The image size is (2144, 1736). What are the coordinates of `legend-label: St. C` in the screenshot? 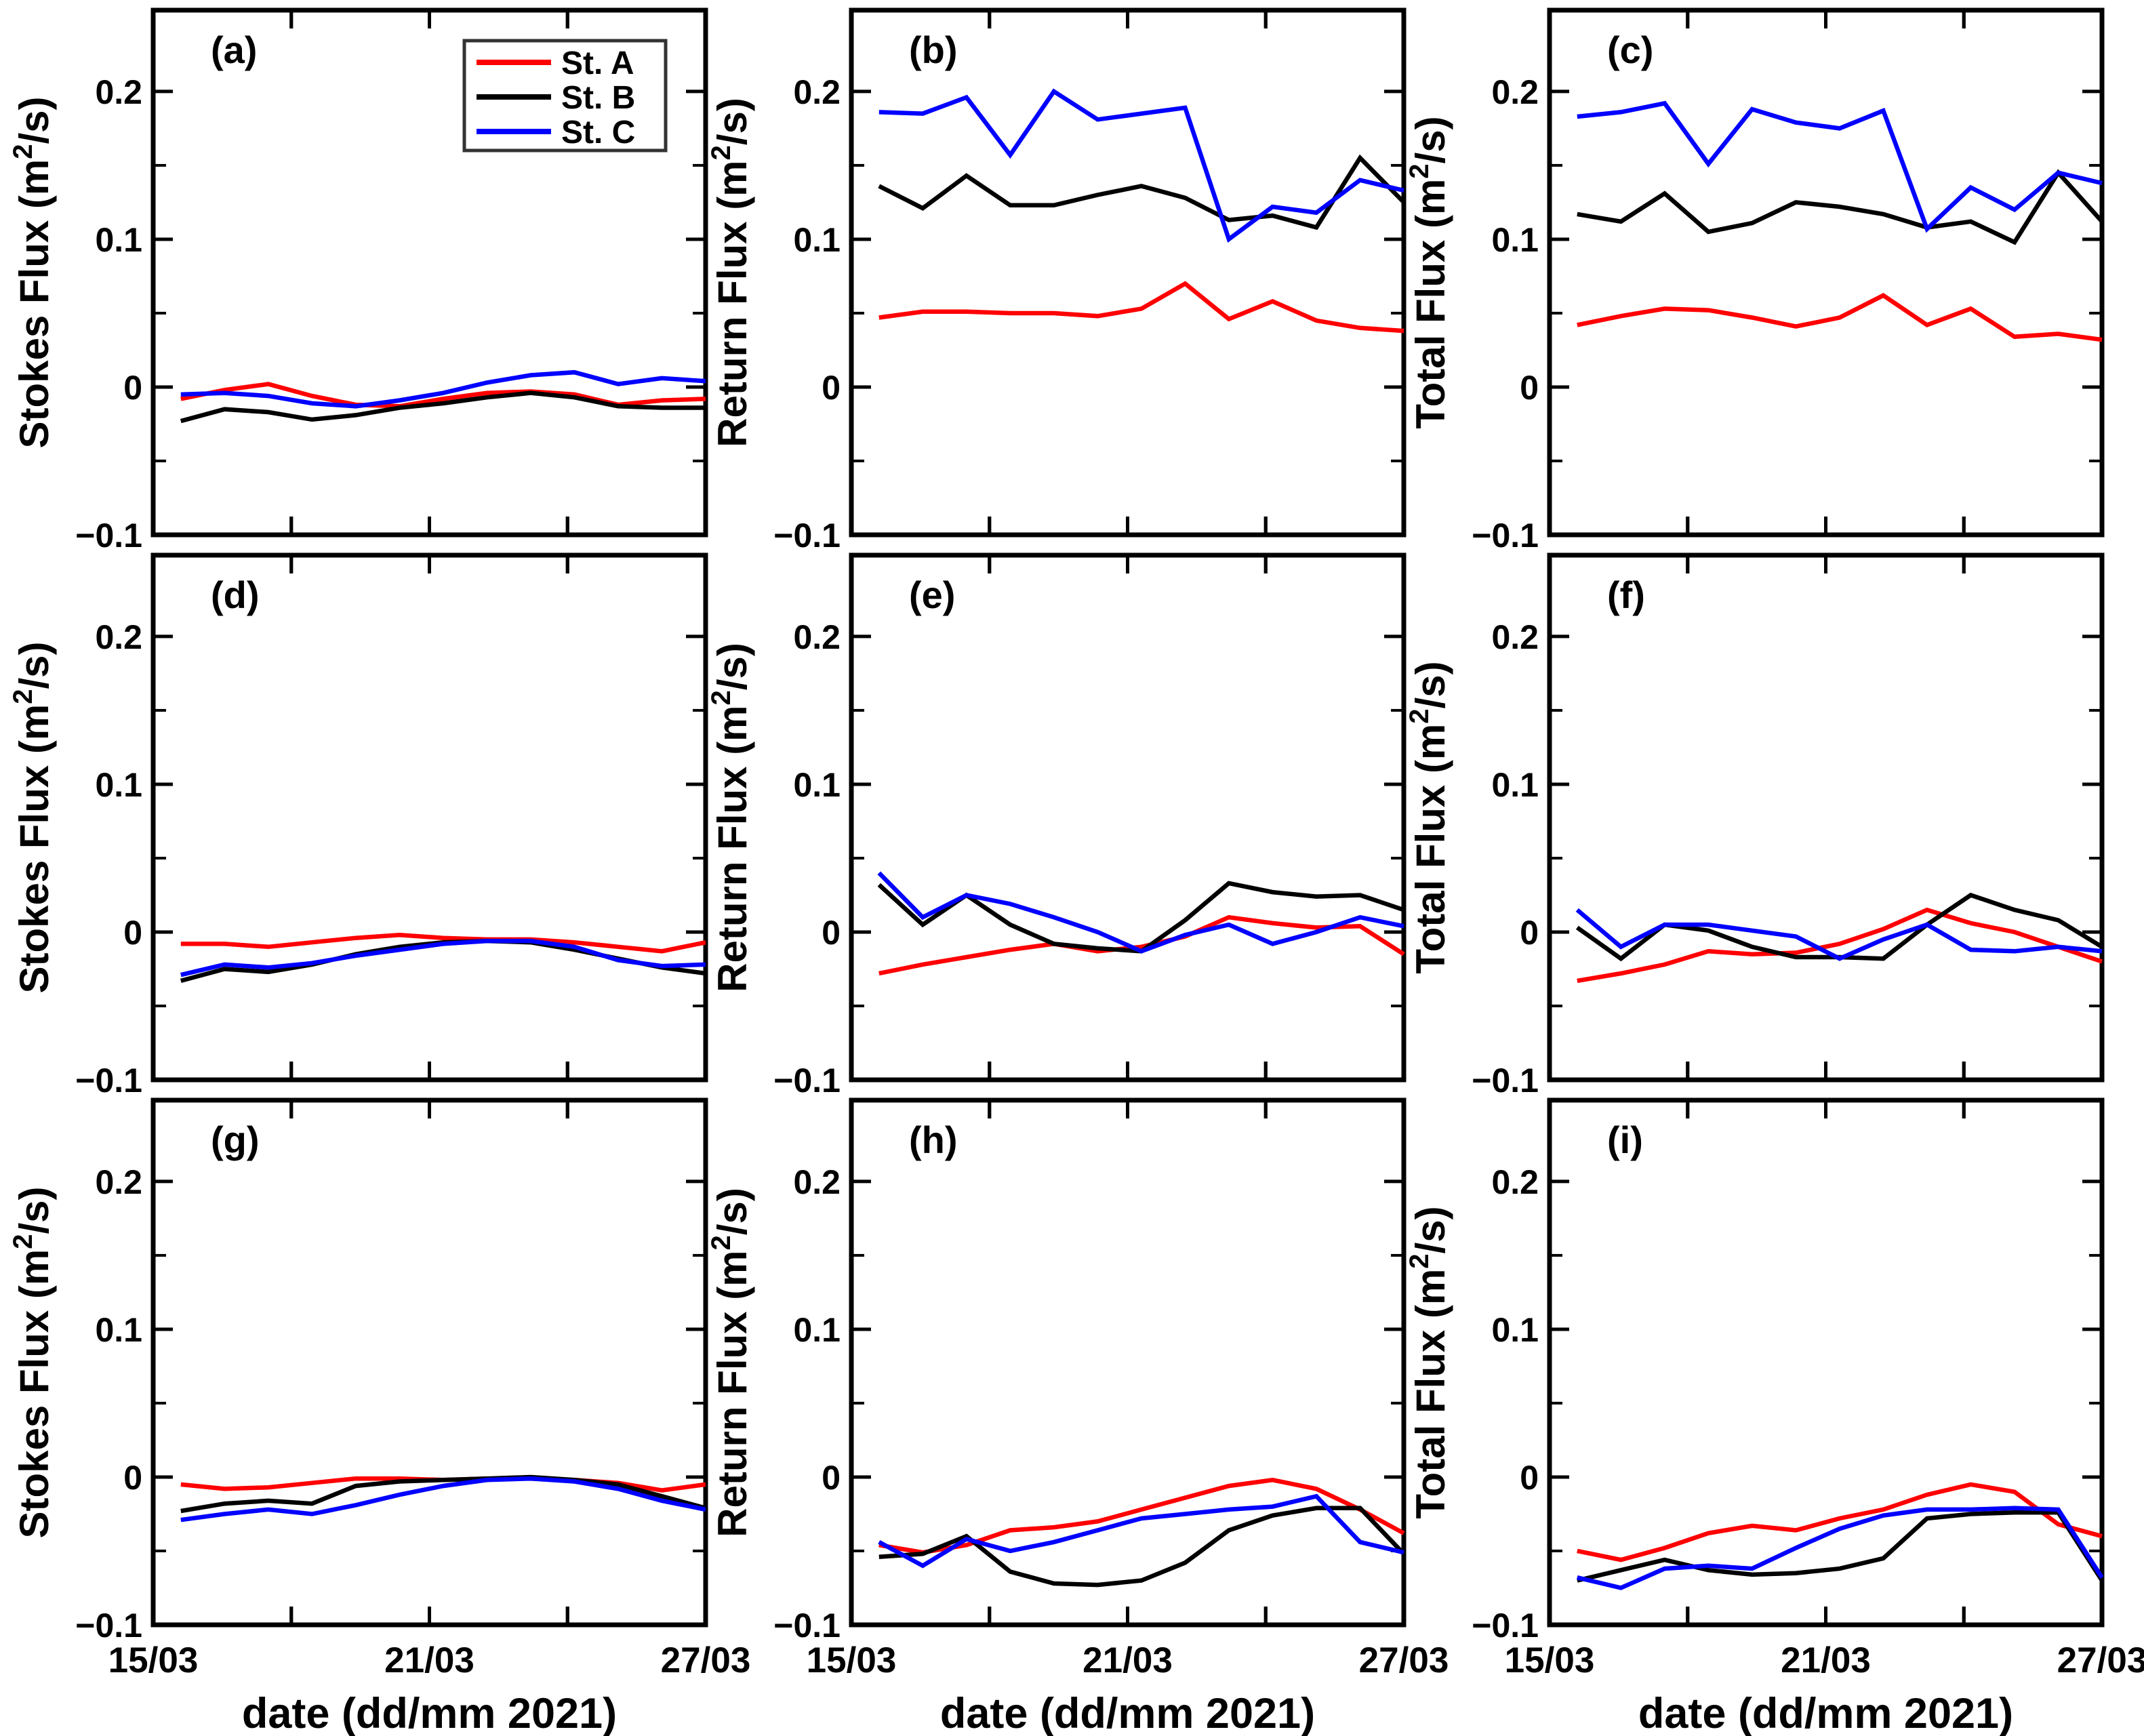 It's located at (598, 132).